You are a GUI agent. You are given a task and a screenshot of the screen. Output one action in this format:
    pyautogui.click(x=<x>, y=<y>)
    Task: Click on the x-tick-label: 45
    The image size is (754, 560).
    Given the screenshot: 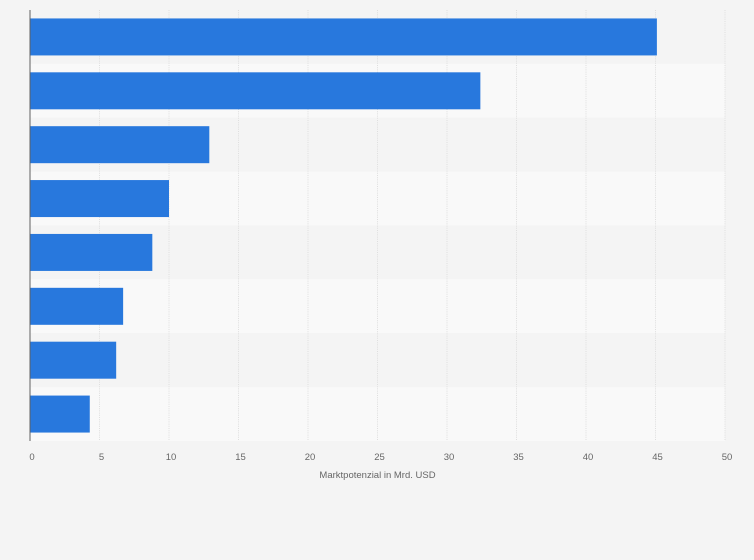 What is the action you would take?
    pyautogui.click(x=657, y=457)
    